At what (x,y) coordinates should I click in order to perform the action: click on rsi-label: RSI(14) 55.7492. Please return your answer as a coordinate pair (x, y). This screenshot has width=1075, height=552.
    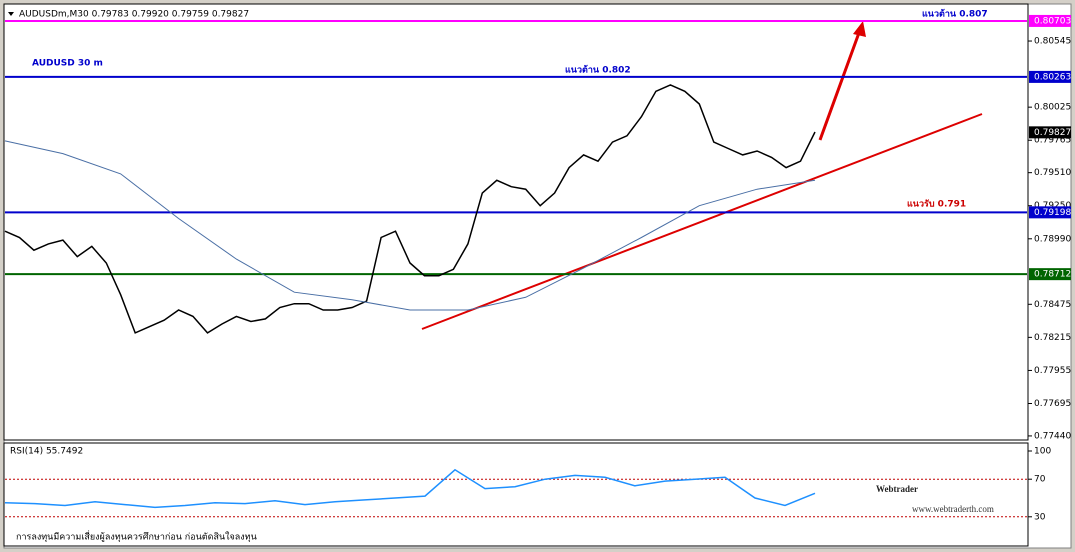
    Looking at the image, I should click on (46, 452).